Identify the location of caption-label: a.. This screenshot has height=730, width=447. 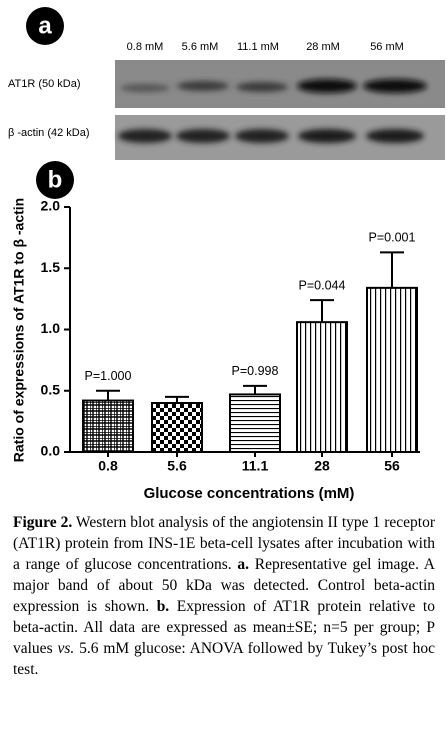
(243, 564).